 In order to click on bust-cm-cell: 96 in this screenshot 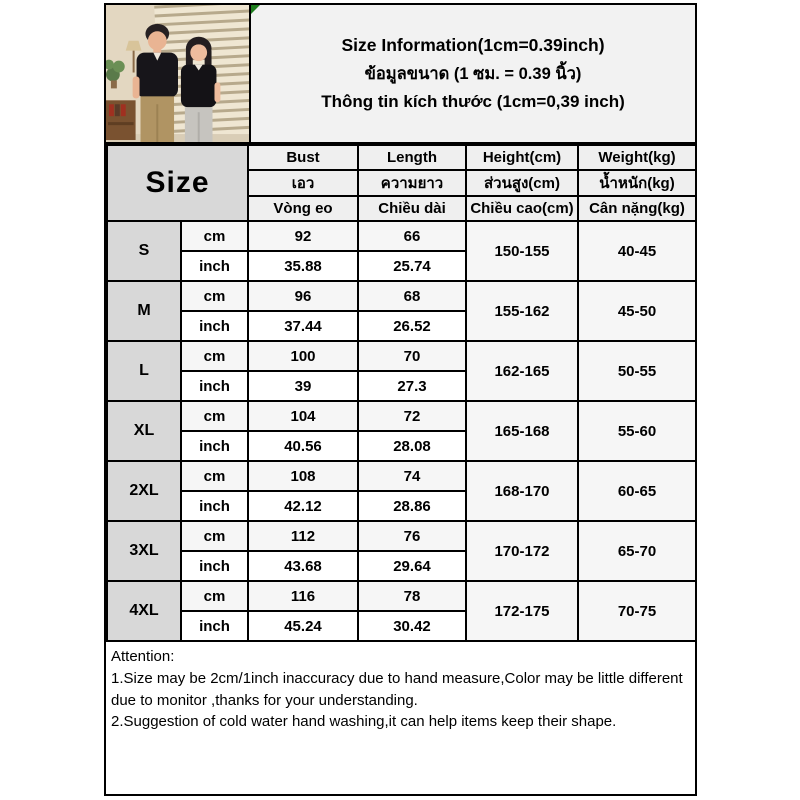, I will do `click(303, 296)`.